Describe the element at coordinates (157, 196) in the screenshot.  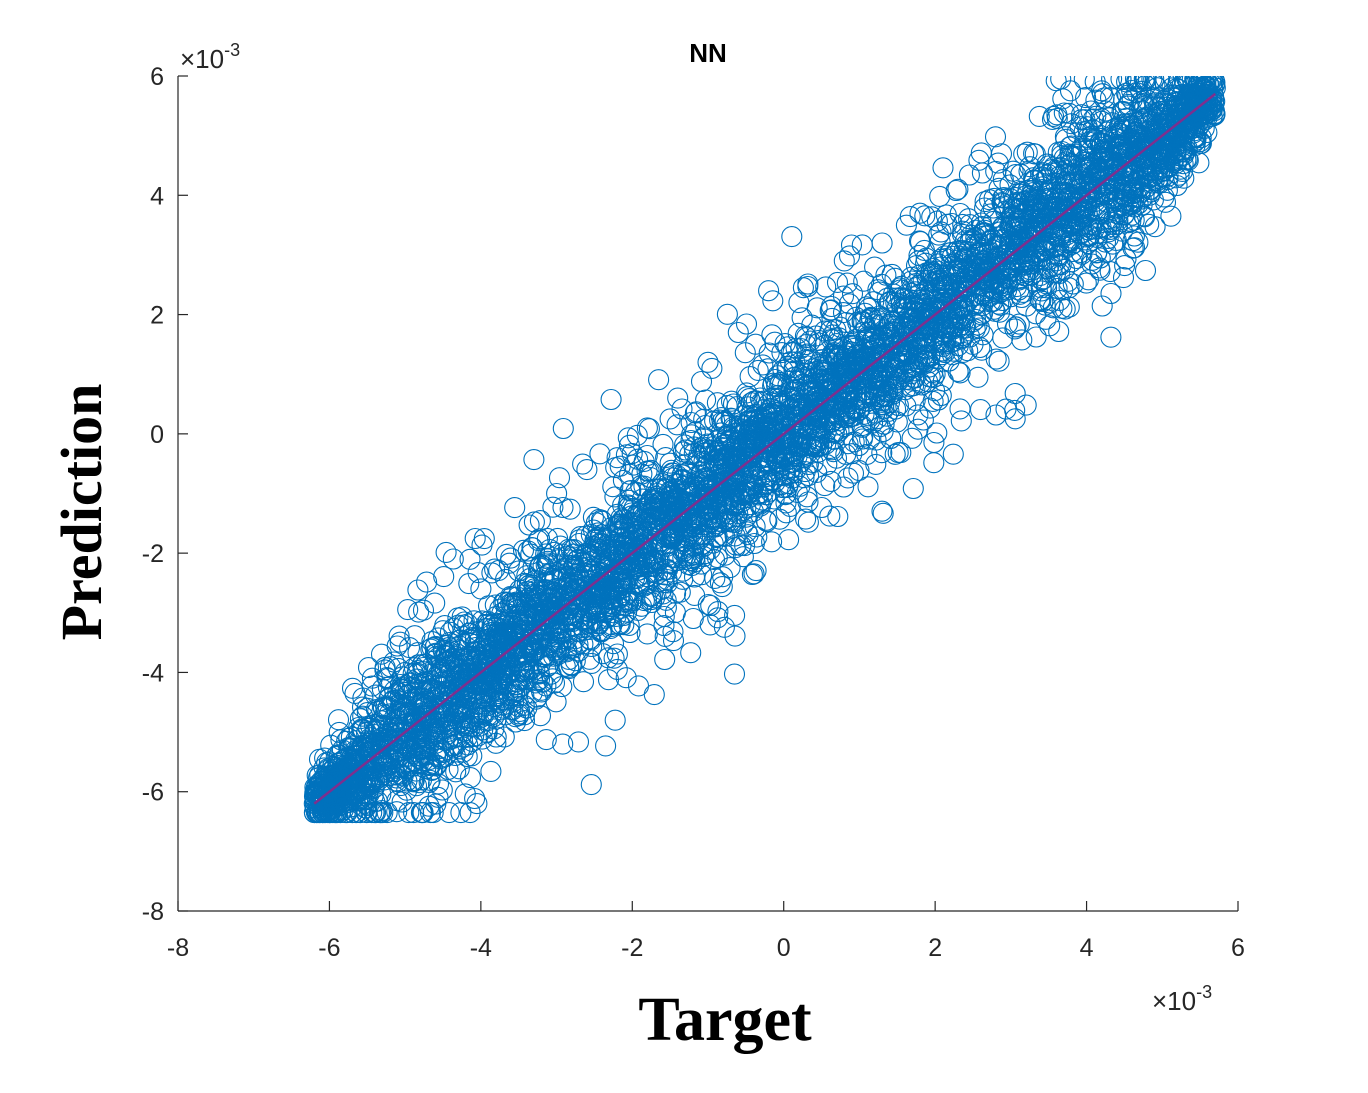
I see `y-tick-label: 4` at that location.